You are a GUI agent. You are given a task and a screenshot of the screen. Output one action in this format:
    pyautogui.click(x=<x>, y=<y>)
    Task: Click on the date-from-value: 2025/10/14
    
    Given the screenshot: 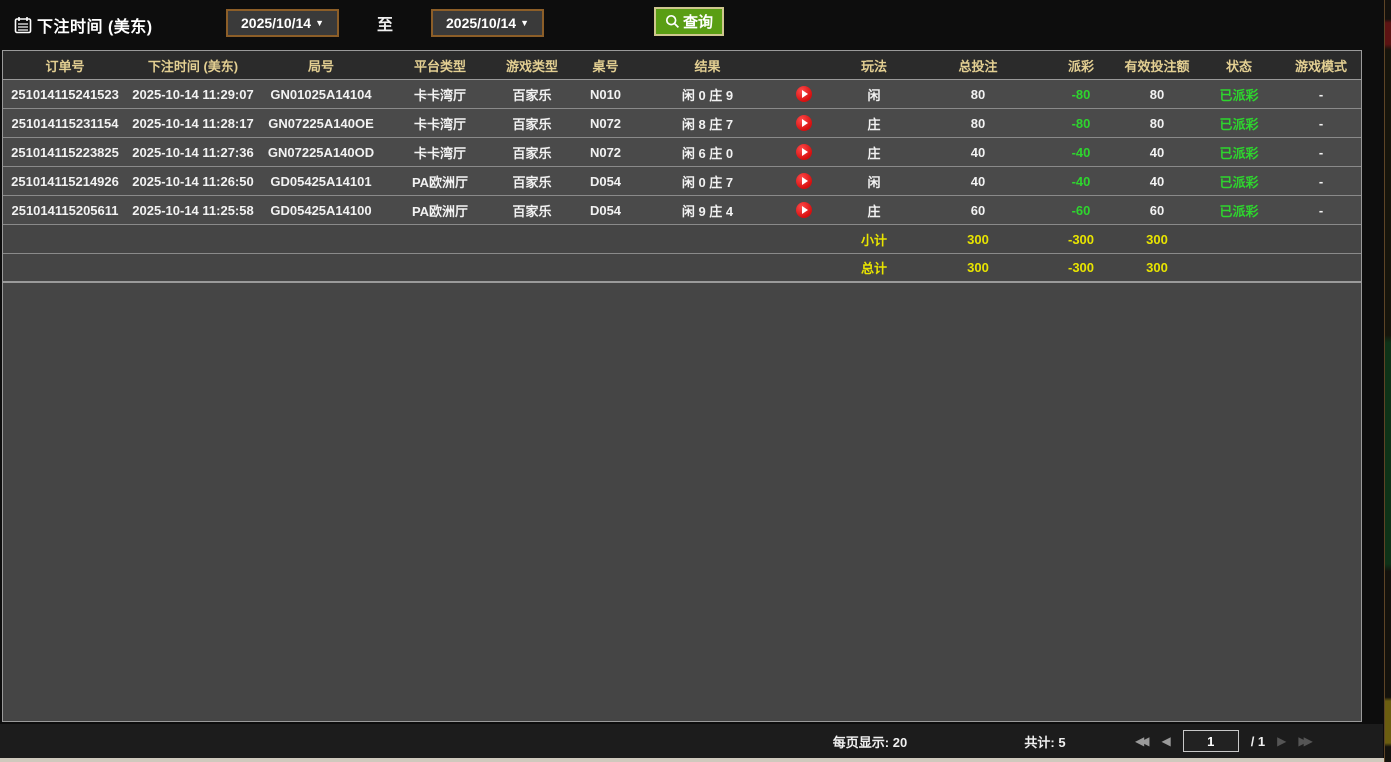 What is the action you would take?
    pyautogui.click(x=276, y=23)
    